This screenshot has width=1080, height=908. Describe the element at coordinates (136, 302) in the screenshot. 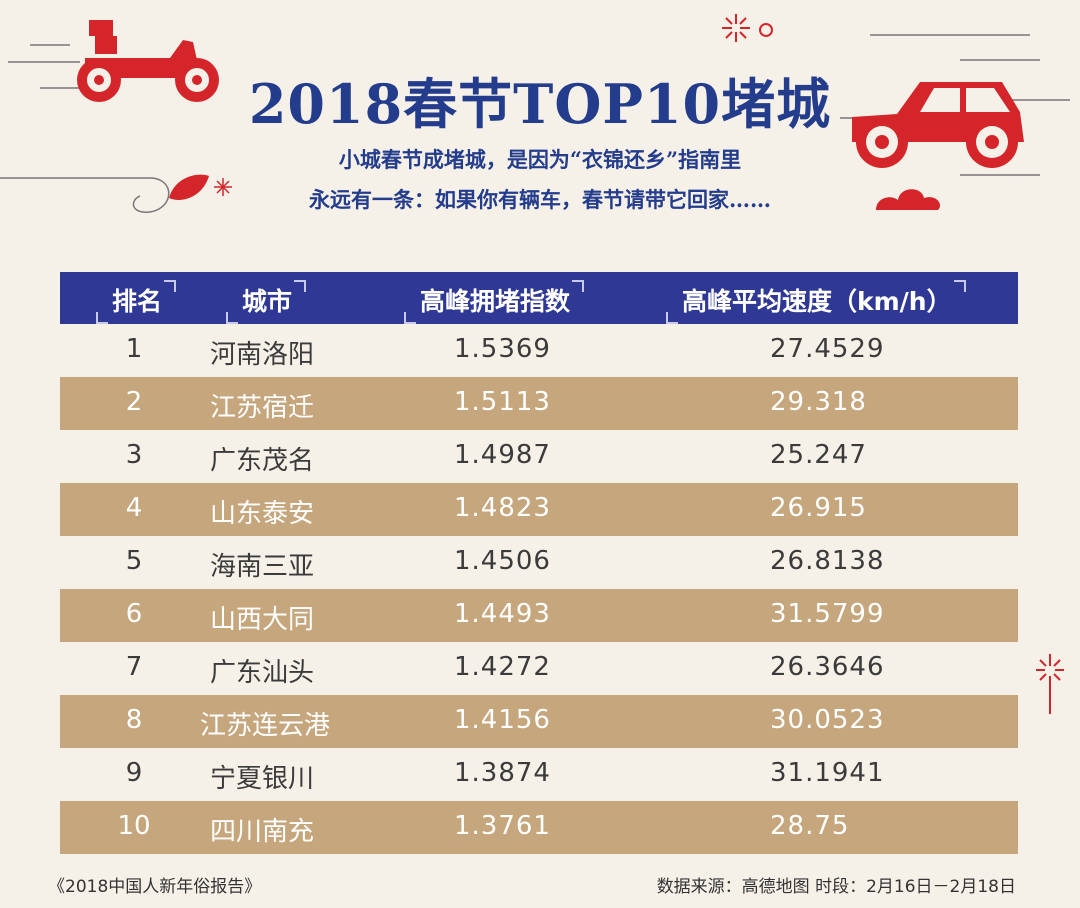

I see `header-rank: 排名` at that location.